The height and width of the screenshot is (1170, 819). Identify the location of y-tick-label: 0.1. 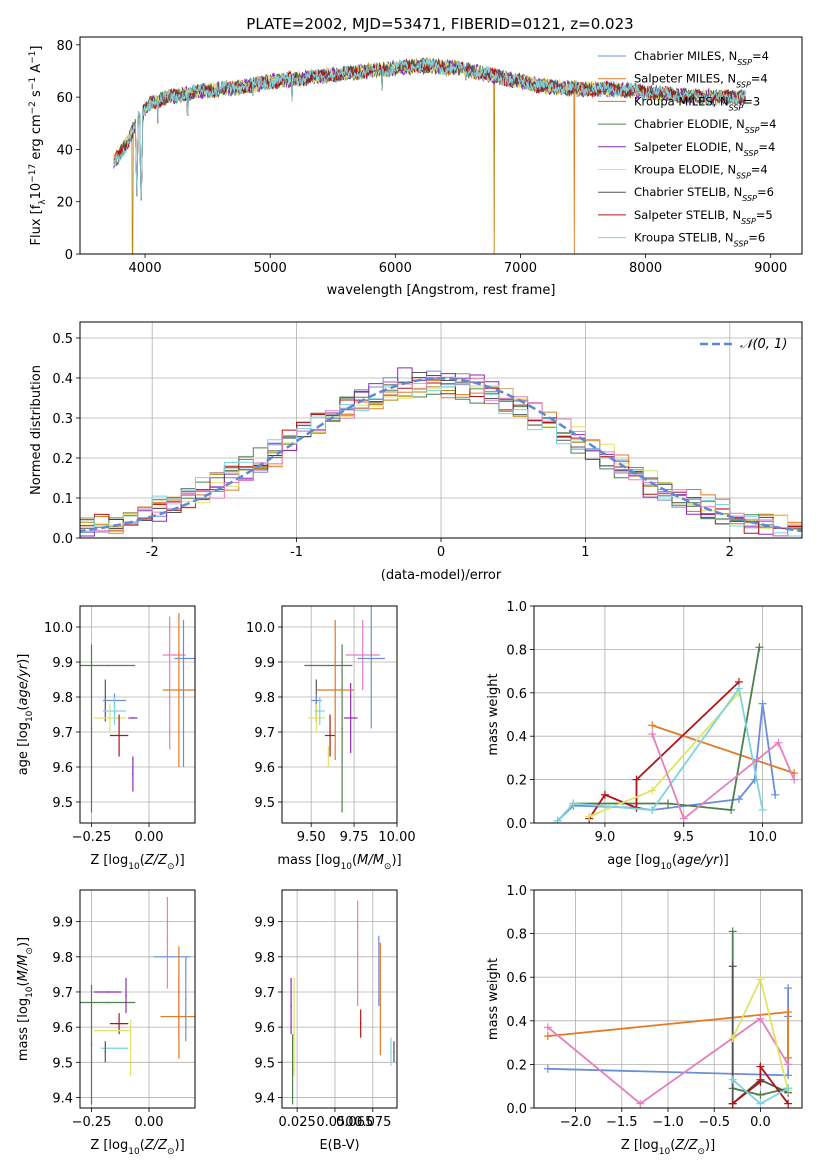
(62, 499).